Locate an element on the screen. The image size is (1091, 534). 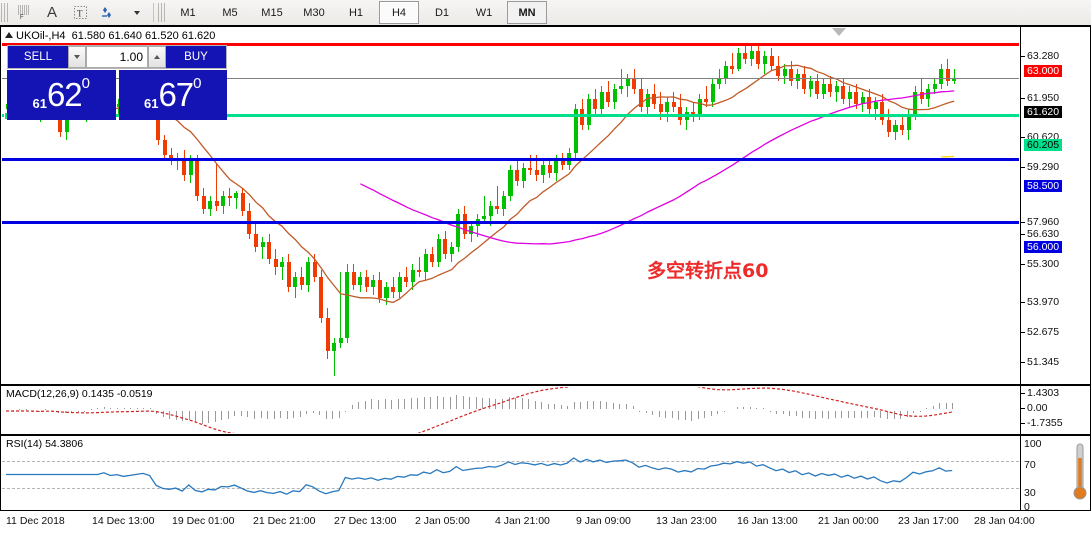
chart-shift-marker-icon is located at coordinates (839, 32).